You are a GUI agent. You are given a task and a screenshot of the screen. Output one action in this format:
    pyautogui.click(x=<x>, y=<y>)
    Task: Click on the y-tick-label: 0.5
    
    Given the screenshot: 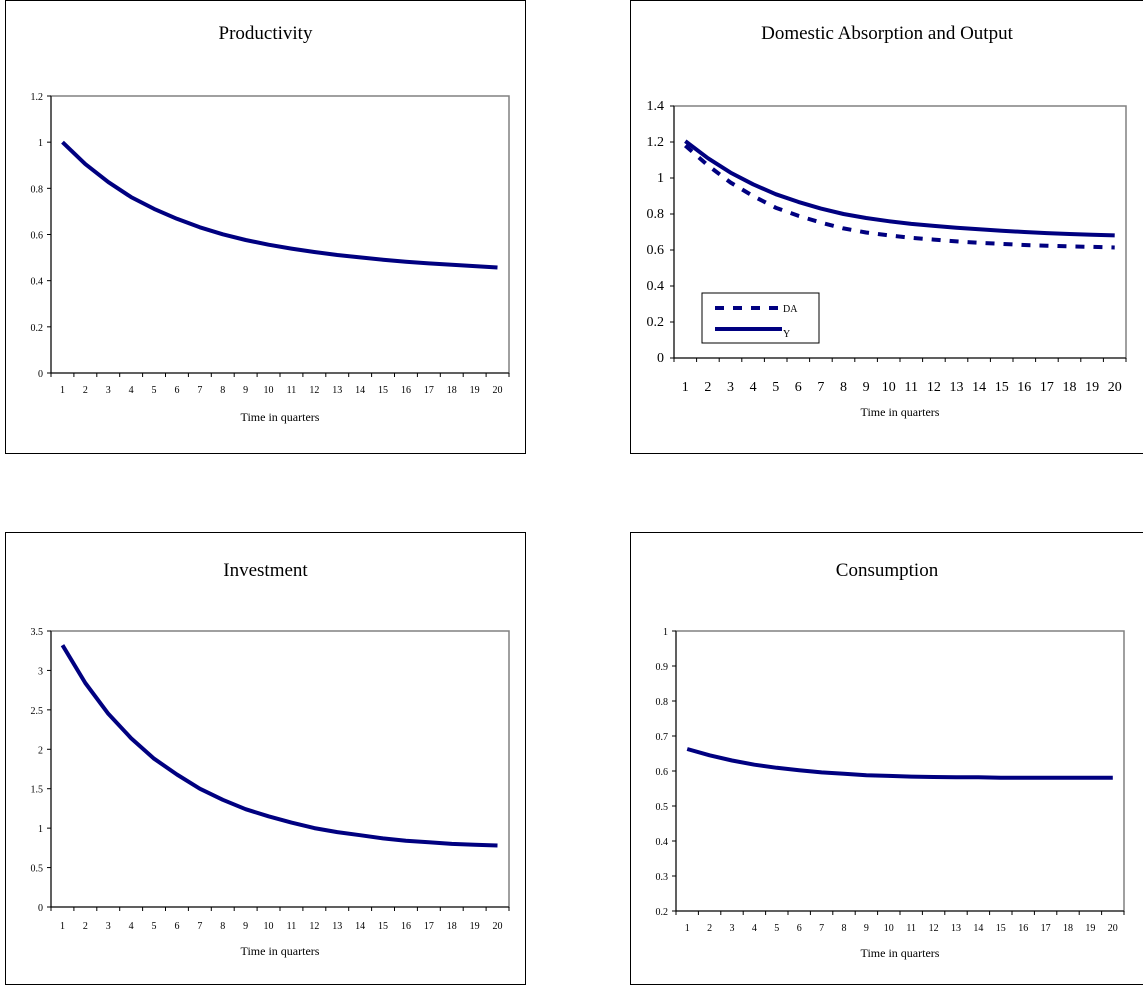 What is the action you would take?
    pyautogui.click(x=37, y=869)
    